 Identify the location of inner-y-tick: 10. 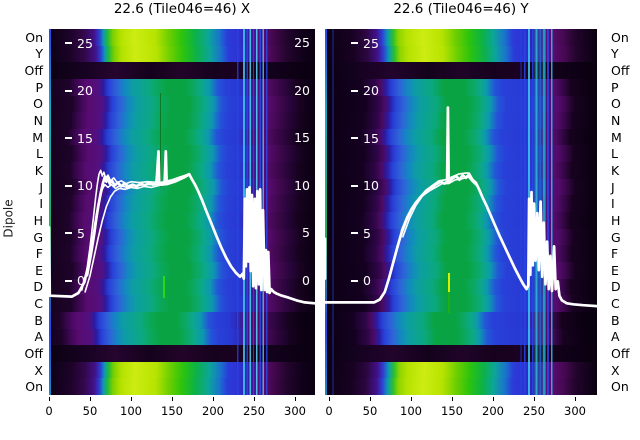
(365, 186).